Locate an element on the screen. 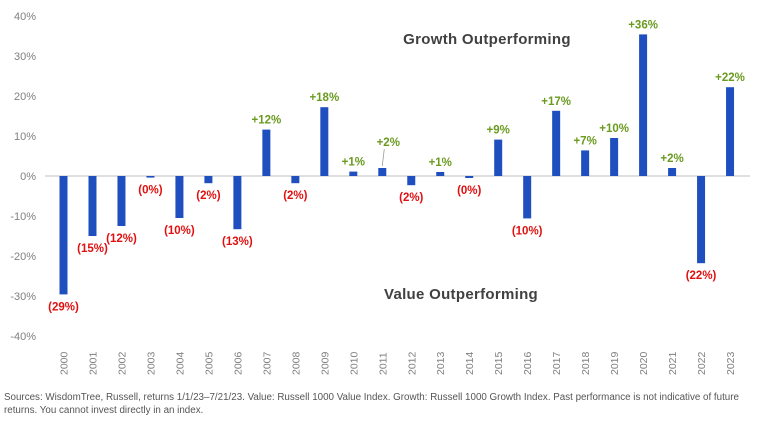 The image size is (764, 424). x-tick-label: 2015 is located at coordinates (499, 363).